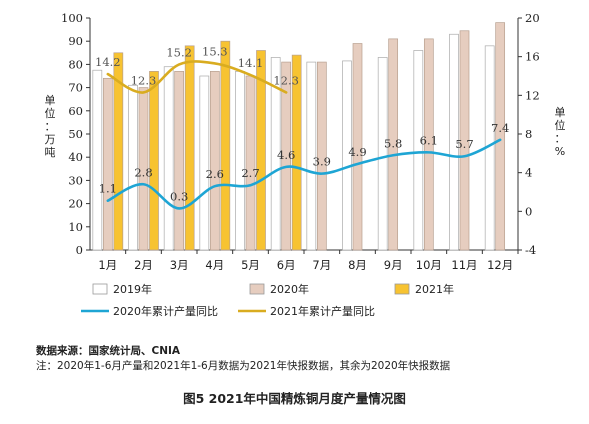 Image resolution: width=589 pixels, height=424 pixels. What do you see at coordinates (215, 51) in the screenshot?
I see `data-label: 15.3` at bounding box center [215, 51].